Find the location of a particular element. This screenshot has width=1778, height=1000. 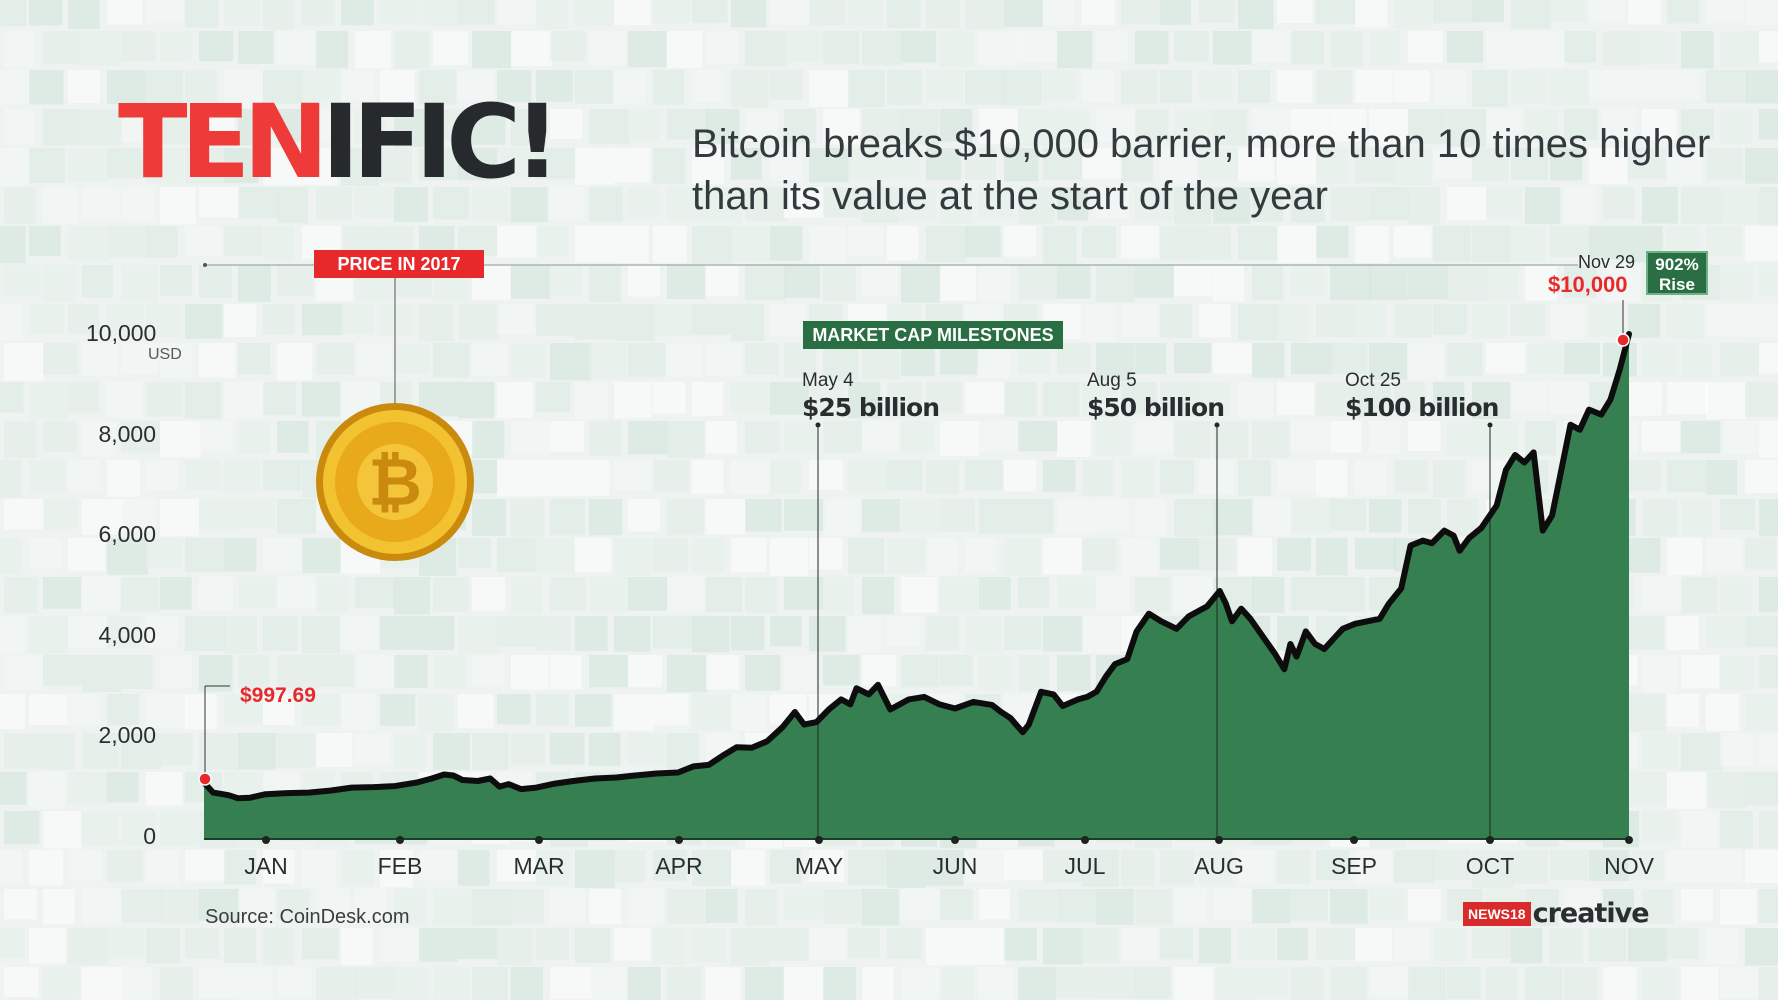

coin-center is located at coordinates (395, 482).